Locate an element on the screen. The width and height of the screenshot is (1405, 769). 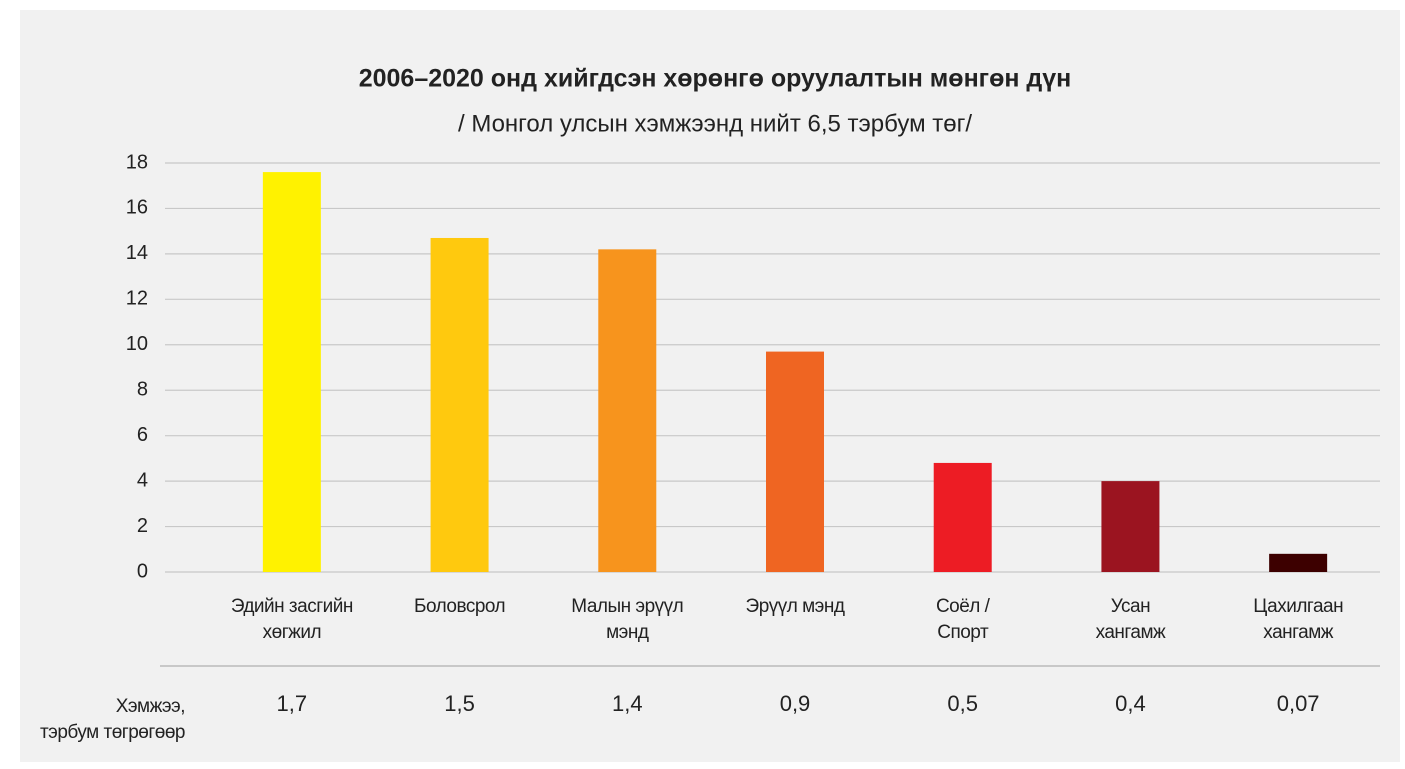
y-tick-label: 18 is located at coordinates (137, 162).